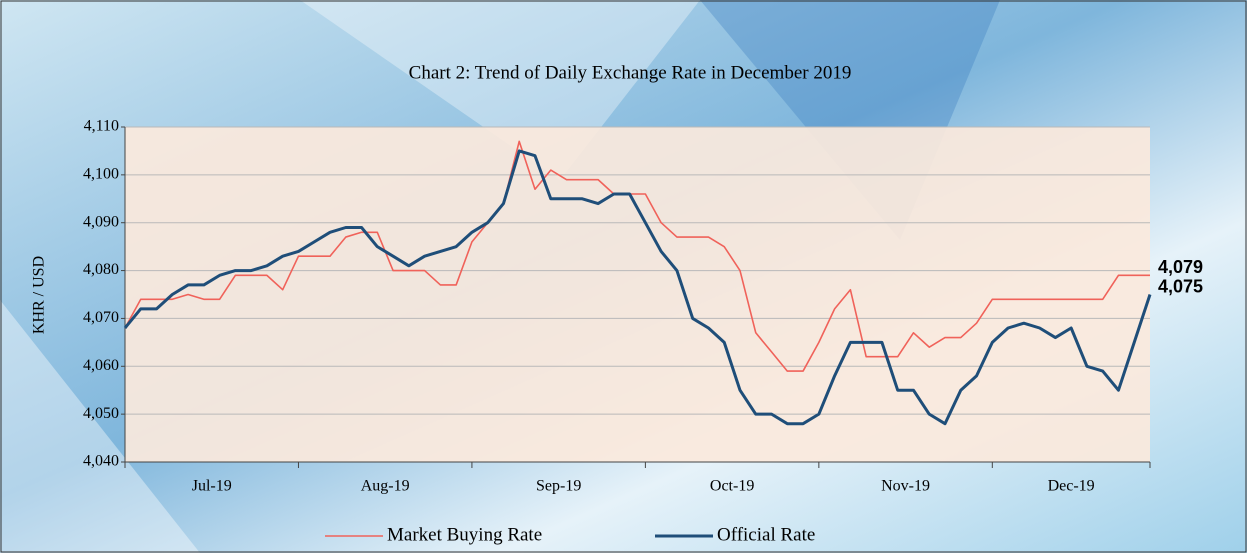 The height and width of the screenshot is (558, 1247). What do you see at coordinates (101, 221) in the screenshot?
I see `y-tick-label: 4,090` at bounding box center [101, 221].